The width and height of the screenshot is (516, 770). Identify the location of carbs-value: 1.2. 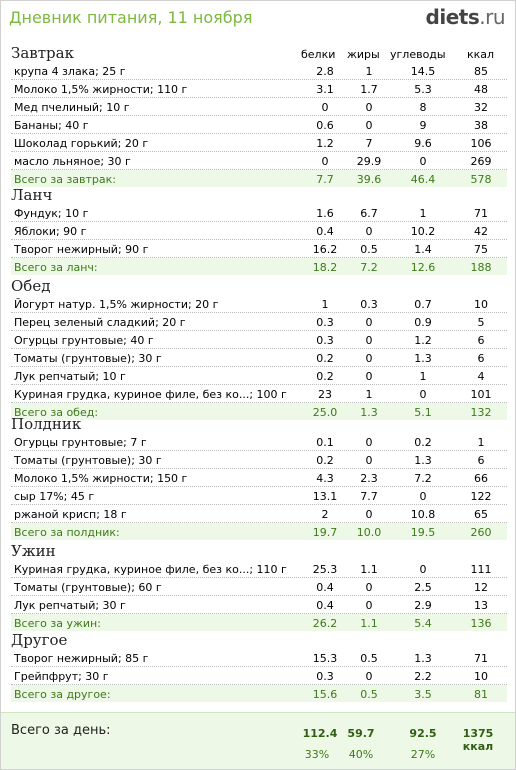
(423, 340).